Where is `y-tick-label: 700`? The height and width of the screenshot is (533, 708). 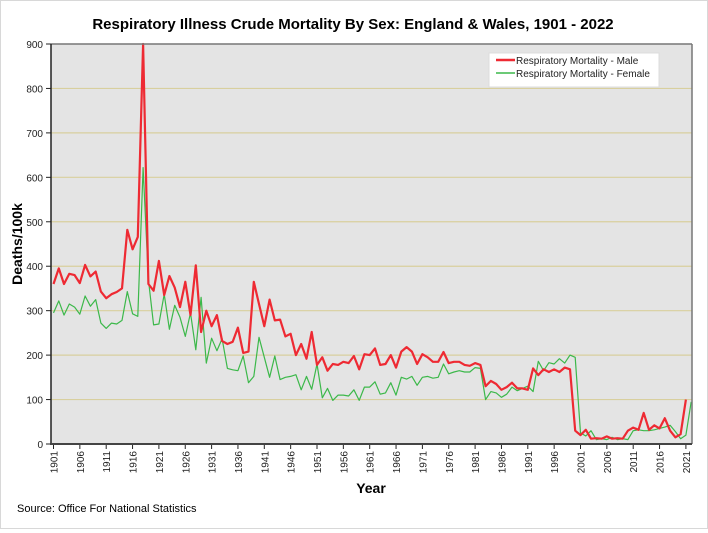 y-tick-label: 700 is located at coordinates (34, 134).